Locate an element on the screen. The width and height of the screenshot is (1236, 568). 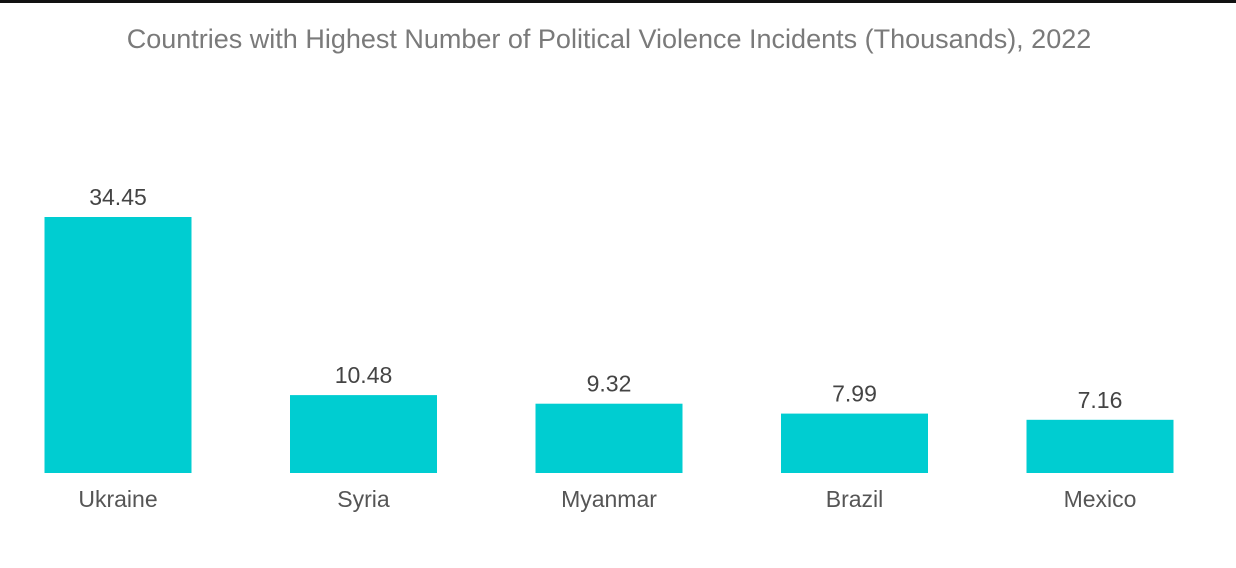
top-border is located at coordinates (618, 1).